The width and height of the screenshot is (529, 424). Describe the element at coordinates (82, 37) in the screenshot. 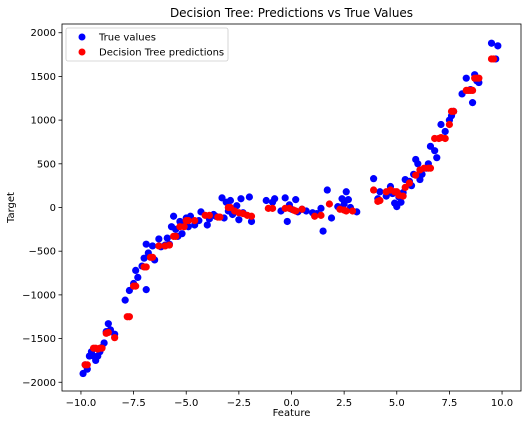

I see `legend-marker-true-values` at that location.